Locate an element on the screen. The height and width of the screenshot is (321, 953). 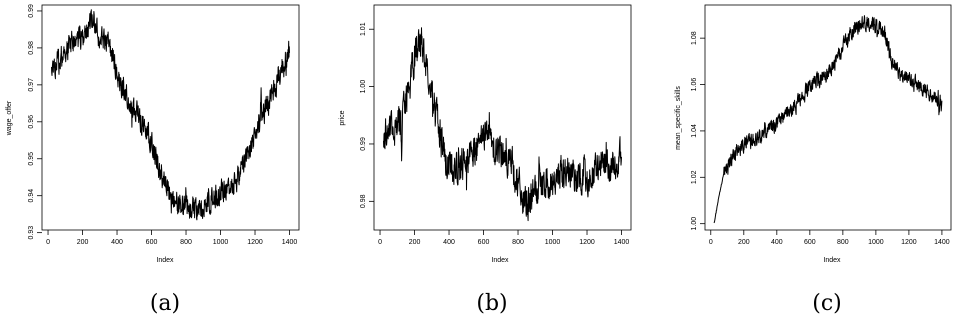
y-tick-label-a: 0.97 is located at coordinates (31, 85).